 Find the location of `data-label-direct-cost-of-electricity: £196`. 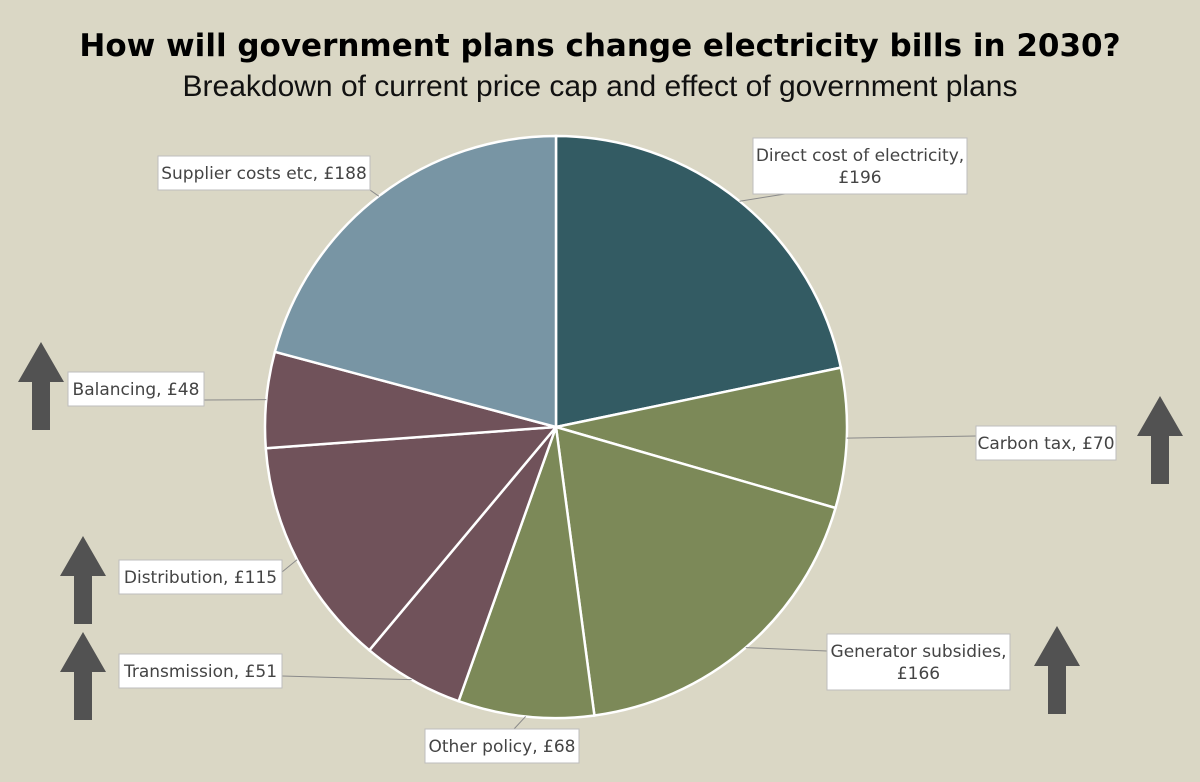

data-label-direct-cost-of-electricity: £196 is located at coordinates (859, 178).